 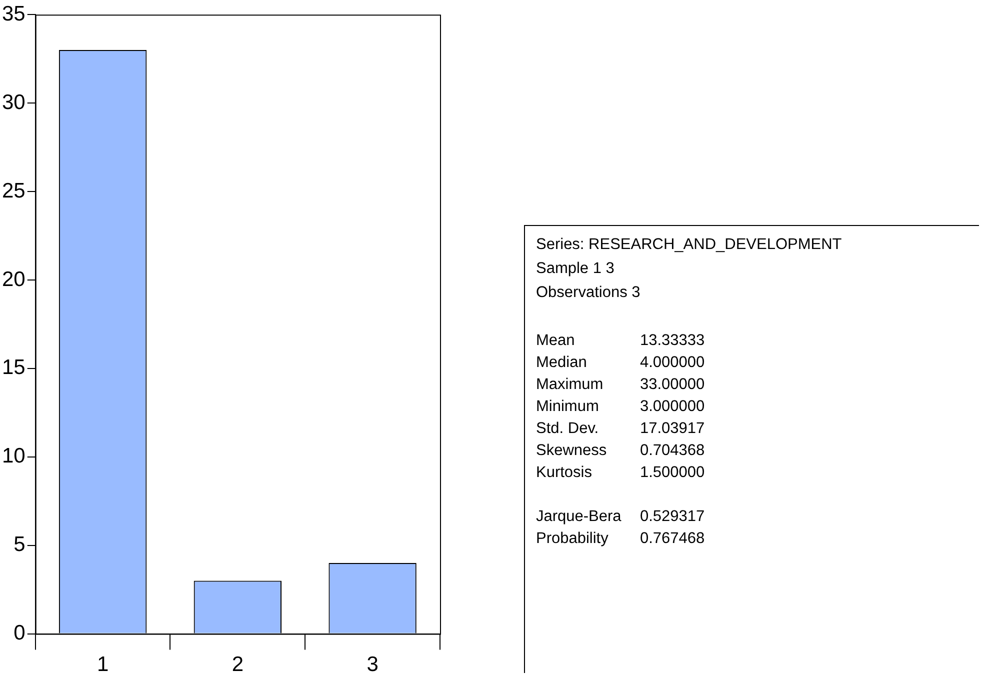 What do you see at coordinates (672, 341) in the screenshot?
I see `text: 13.33333` at bounding box center [672, 341].